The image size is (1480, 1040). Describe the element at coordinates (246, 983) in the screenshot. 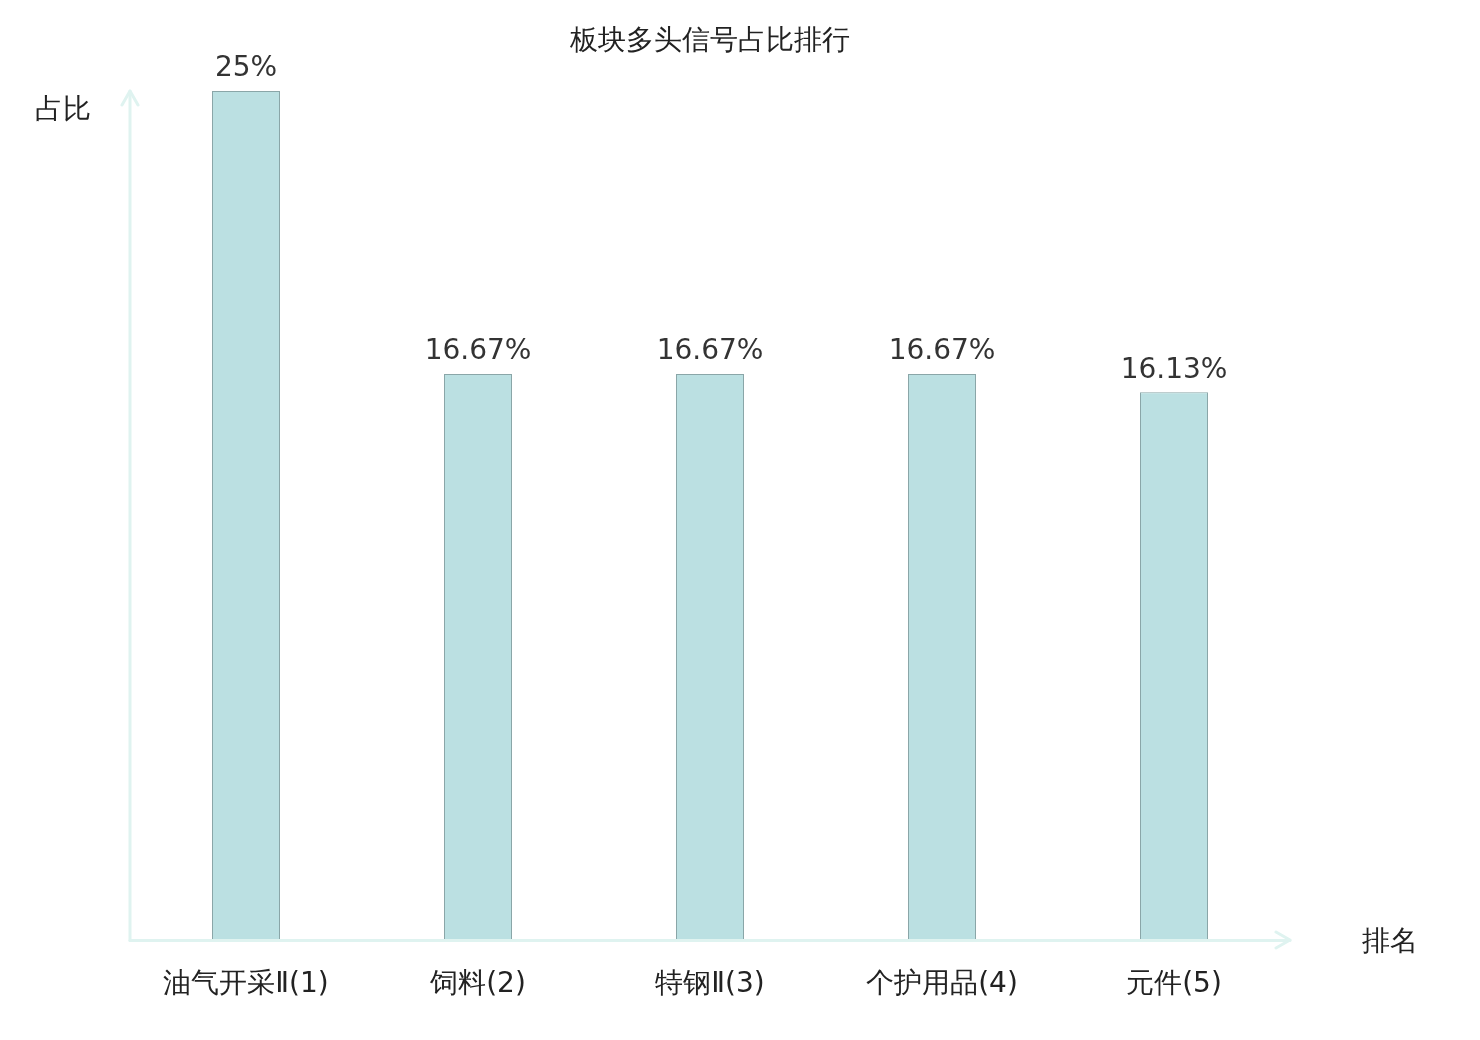

I see `x-tick-label: 油气开采Ⅱ(1)` at that location.